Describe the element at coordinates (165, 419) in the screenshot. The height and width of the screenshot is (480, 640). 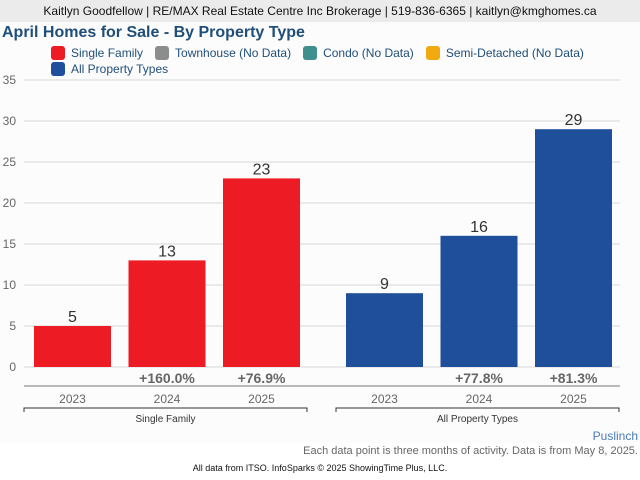
I see `group-label: Single Family` at that location.